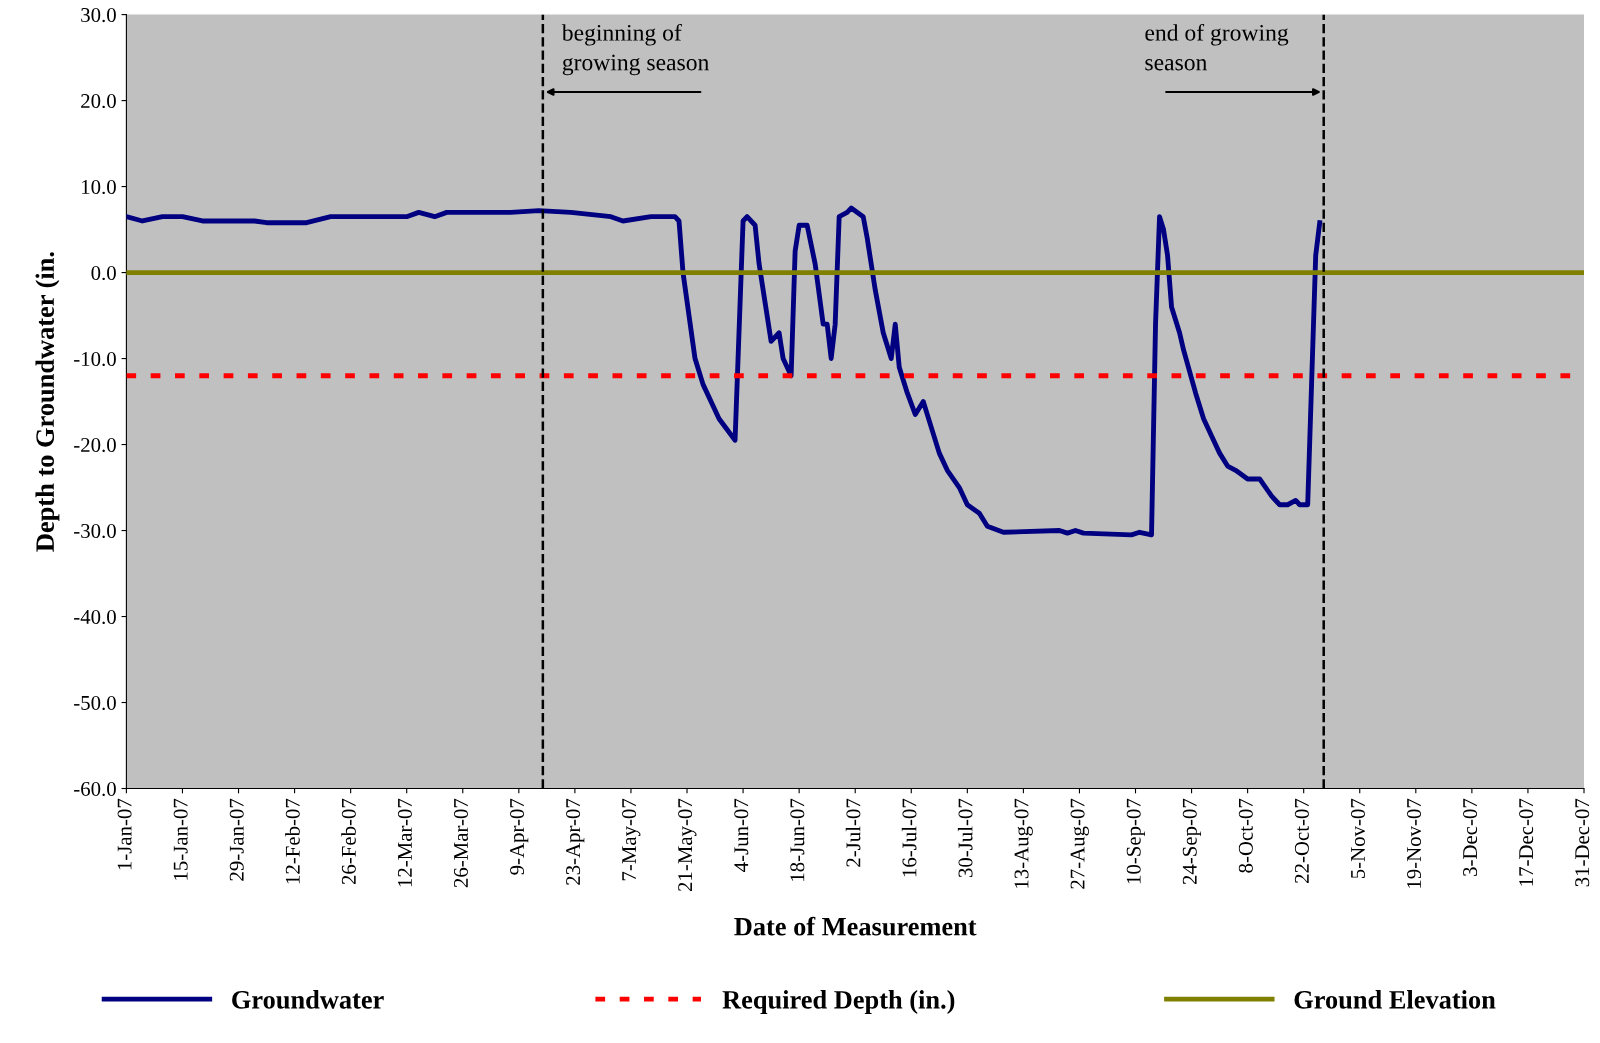 This screenshot has width=1600, height=1043. What do you see at coordinates (1526, 842) in the screenshot?
I see `x-tick-label: 17-Dec-07` at bounding box center [1526, 842].